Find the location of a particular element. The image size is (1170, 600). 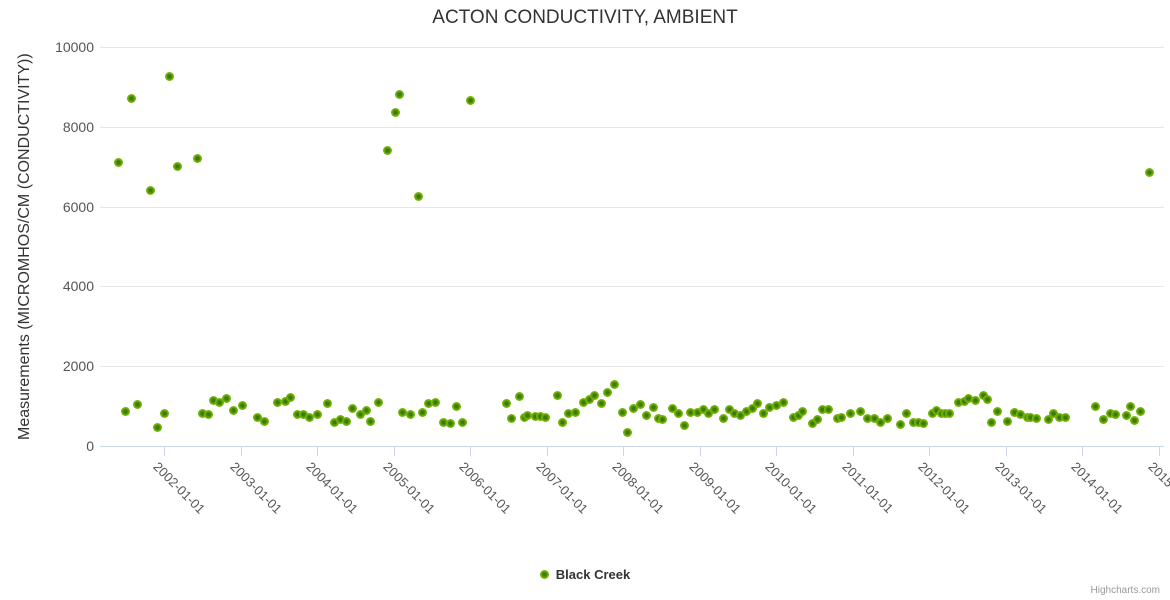

highcharts-credits-link: Highcharts.com is located at coordinates (1125, 590).